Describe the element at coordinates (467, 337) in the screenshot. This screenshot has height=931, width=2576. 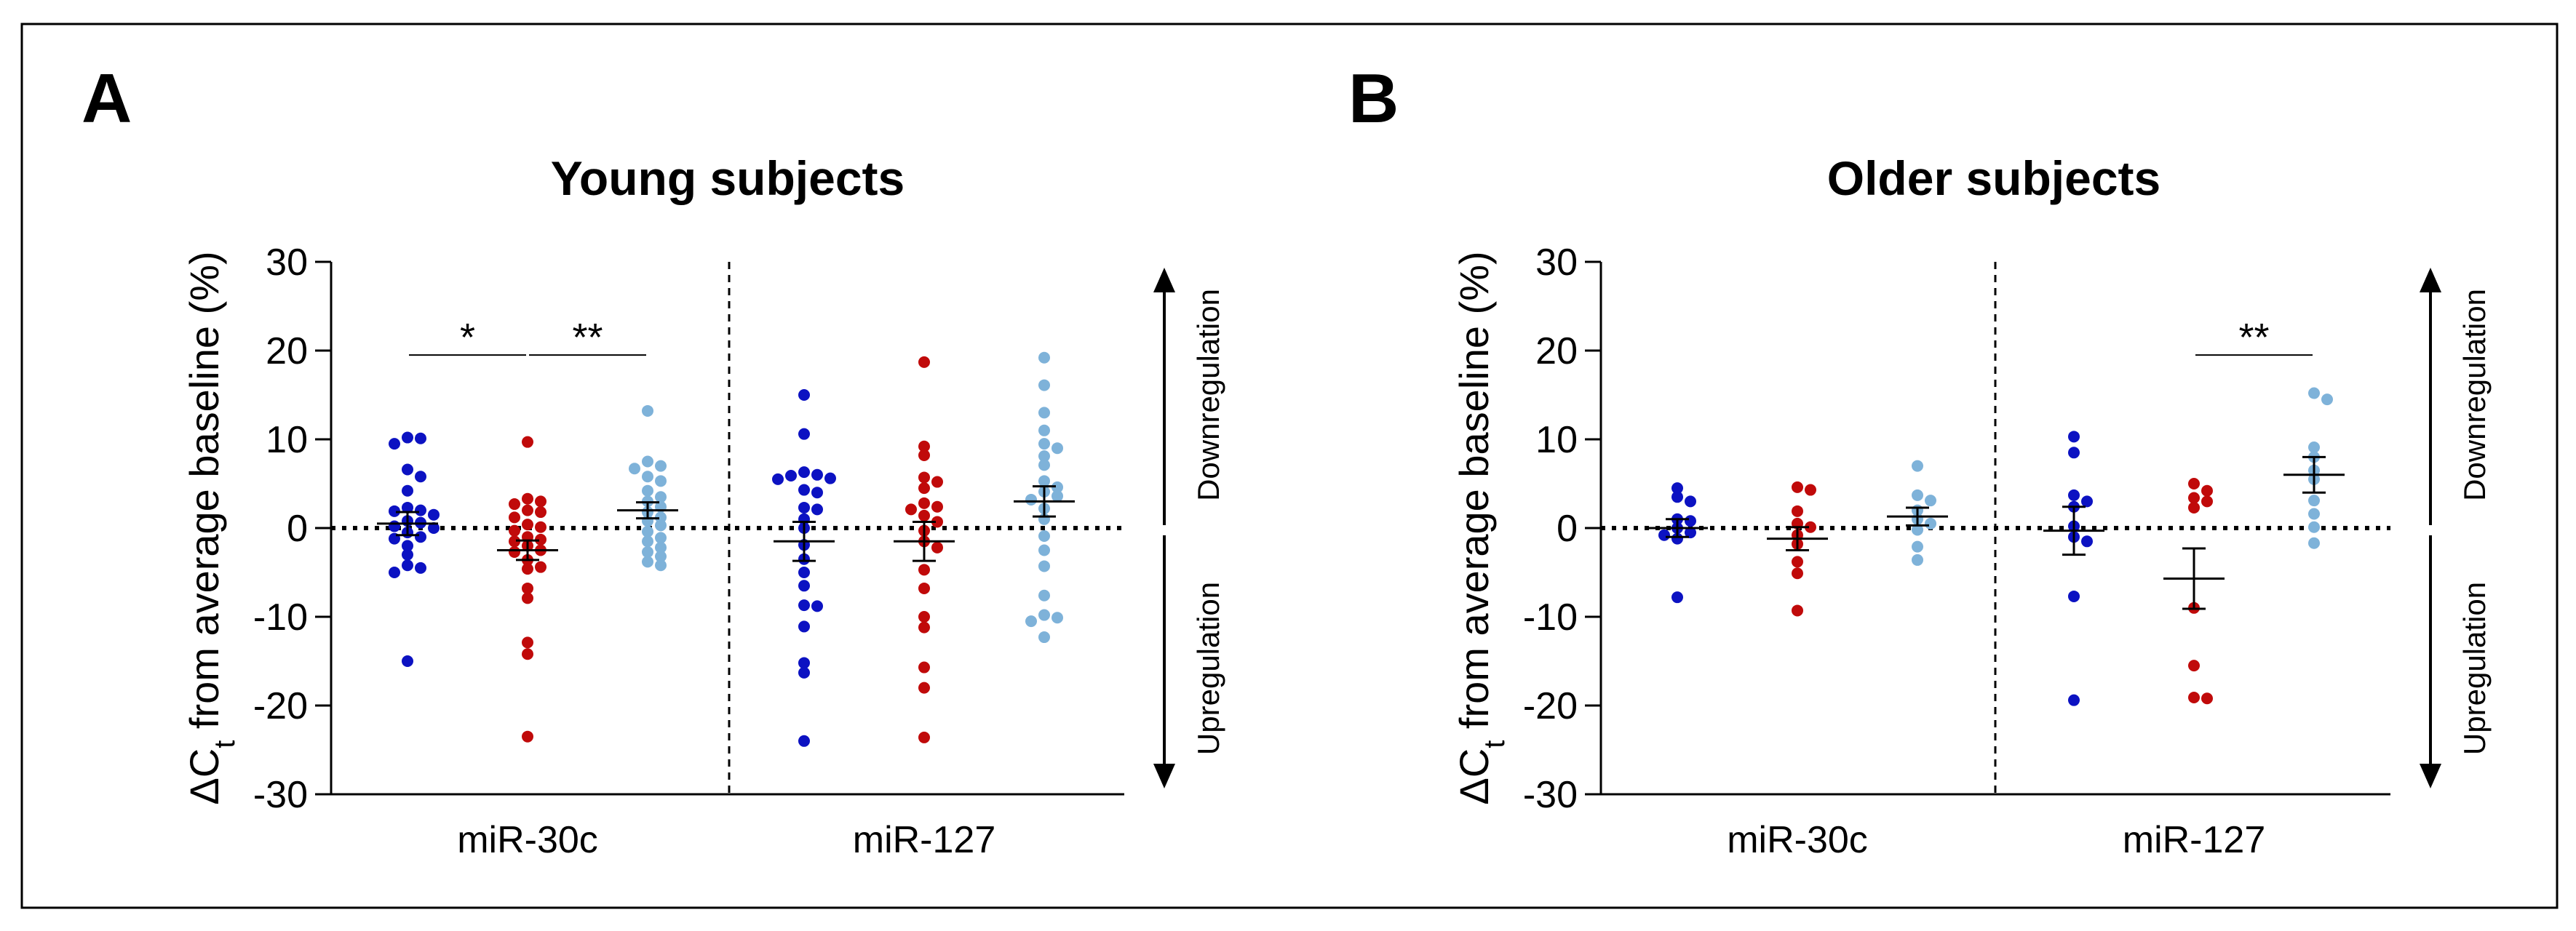
I see `significance-label: *` at that location.